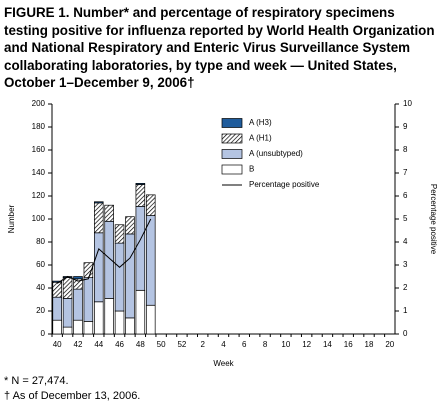 This screenshot has height=407, width=446. What do you see at coordinates (327, 344) in the screenshot?
I see `x-tick-label: 14` at bounding box center [327, 344].